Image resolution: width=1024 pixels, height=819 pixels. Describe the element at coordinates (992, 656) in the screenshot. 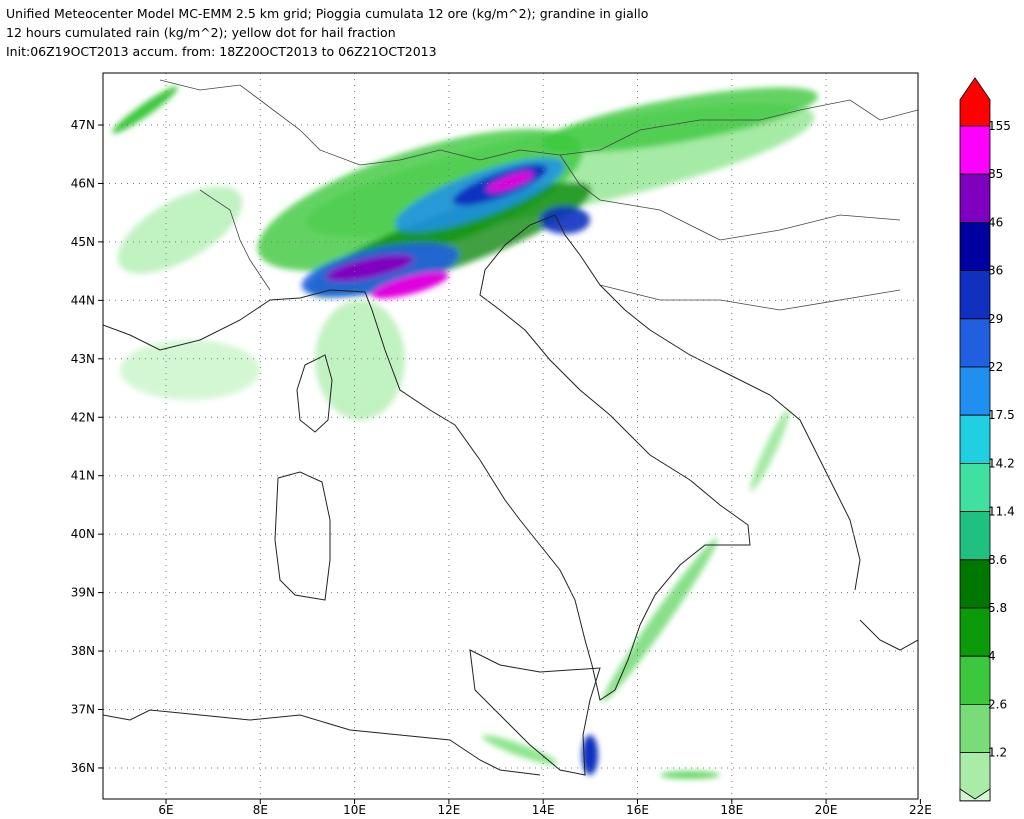

I see `colorbar-label: 4` at that location.